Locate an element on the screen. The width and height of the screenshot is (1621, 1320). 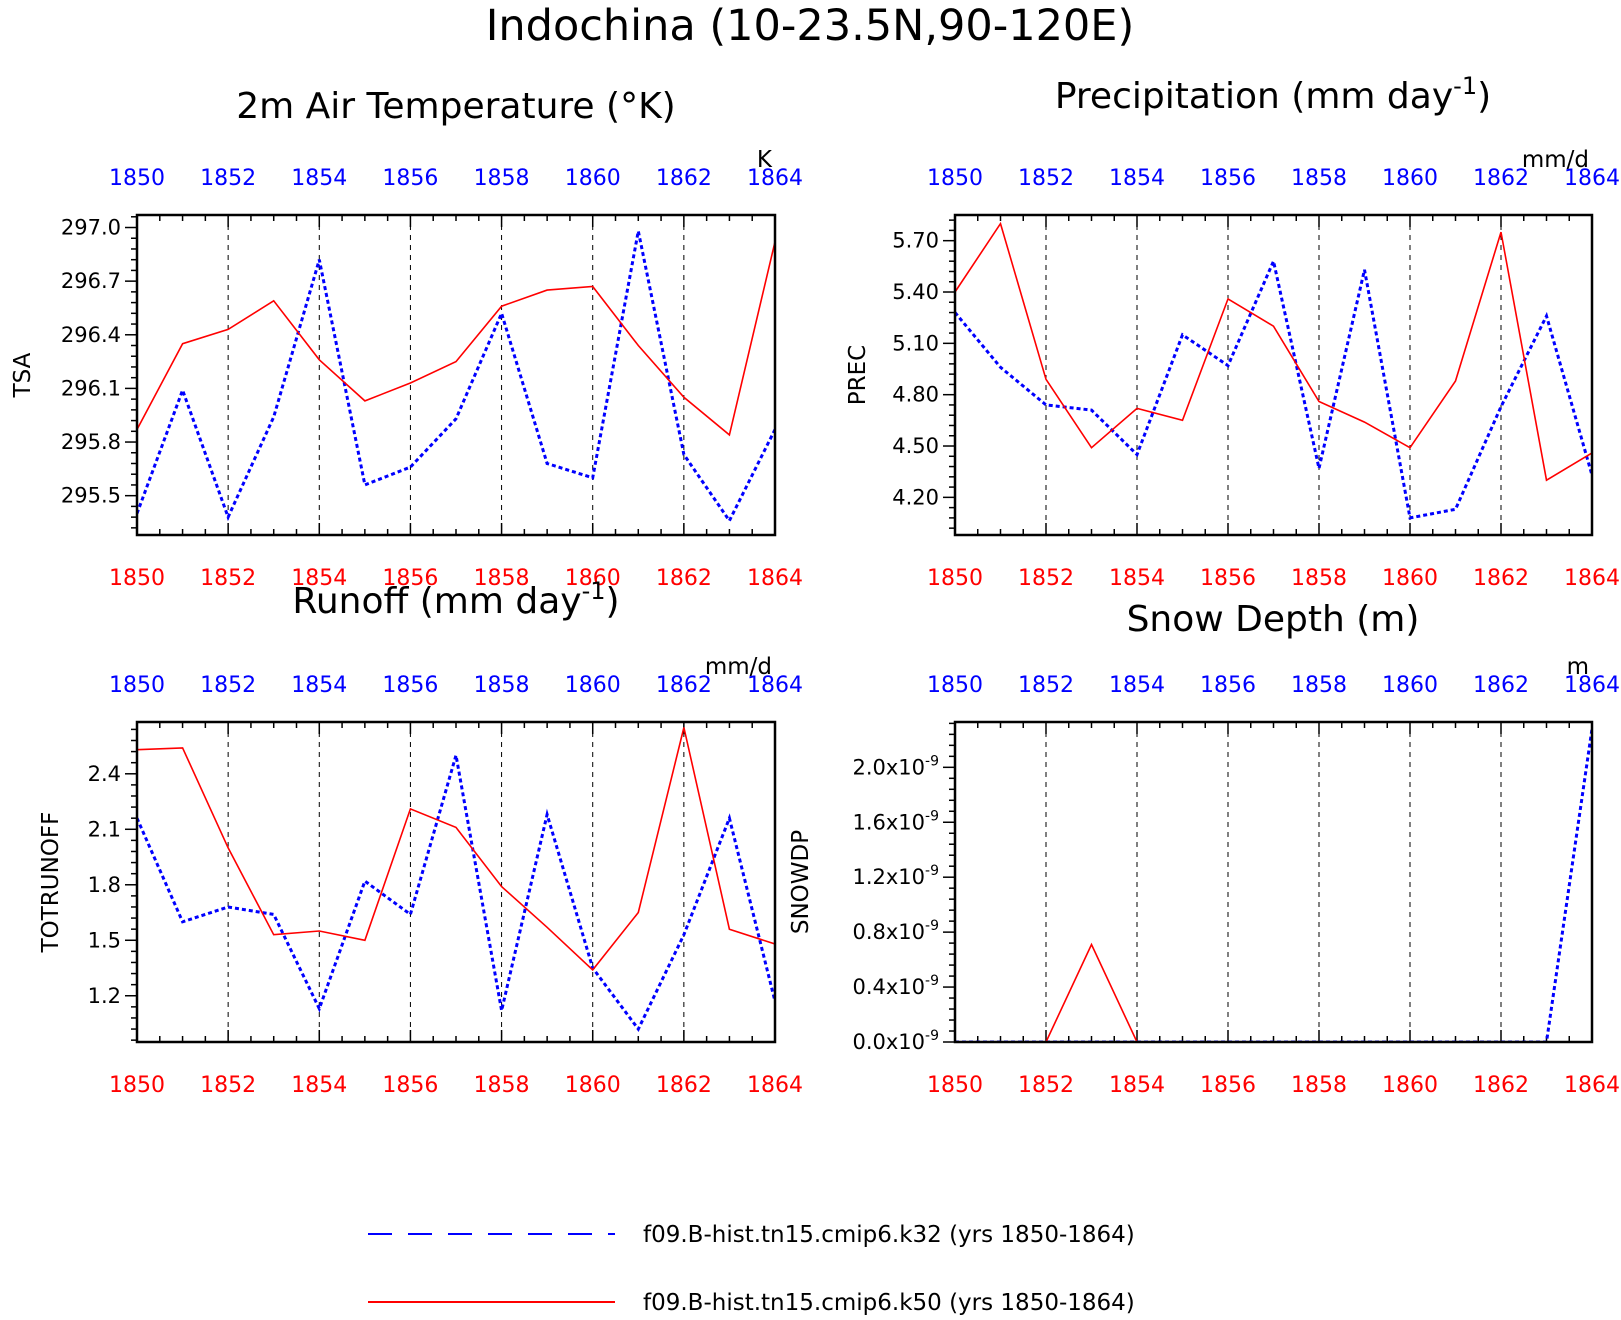
panel-title-text: Runoff (mm day is located at coordinates (436, 601).